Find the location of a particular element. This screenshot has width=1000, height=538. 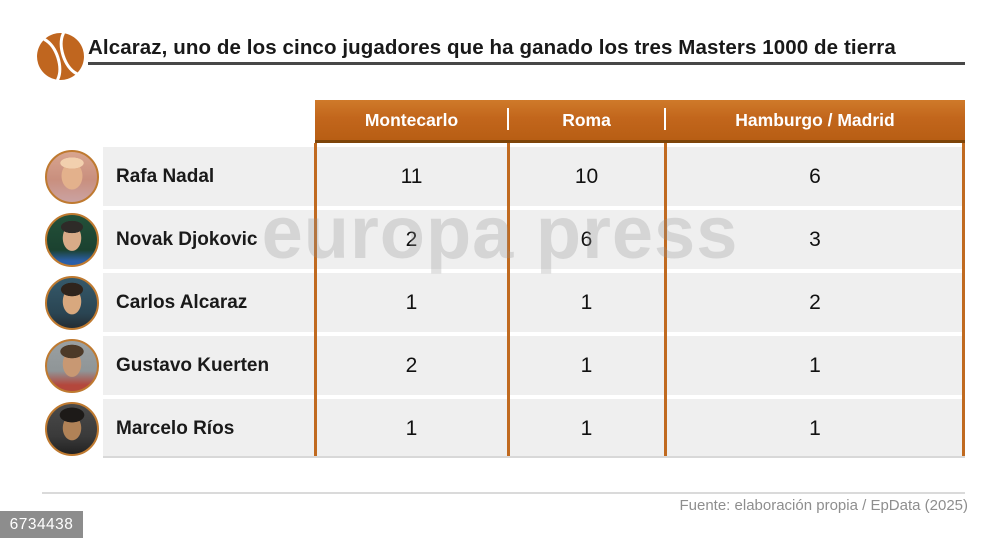

photo-rafa-nadal is located at coordinates (71, 176).